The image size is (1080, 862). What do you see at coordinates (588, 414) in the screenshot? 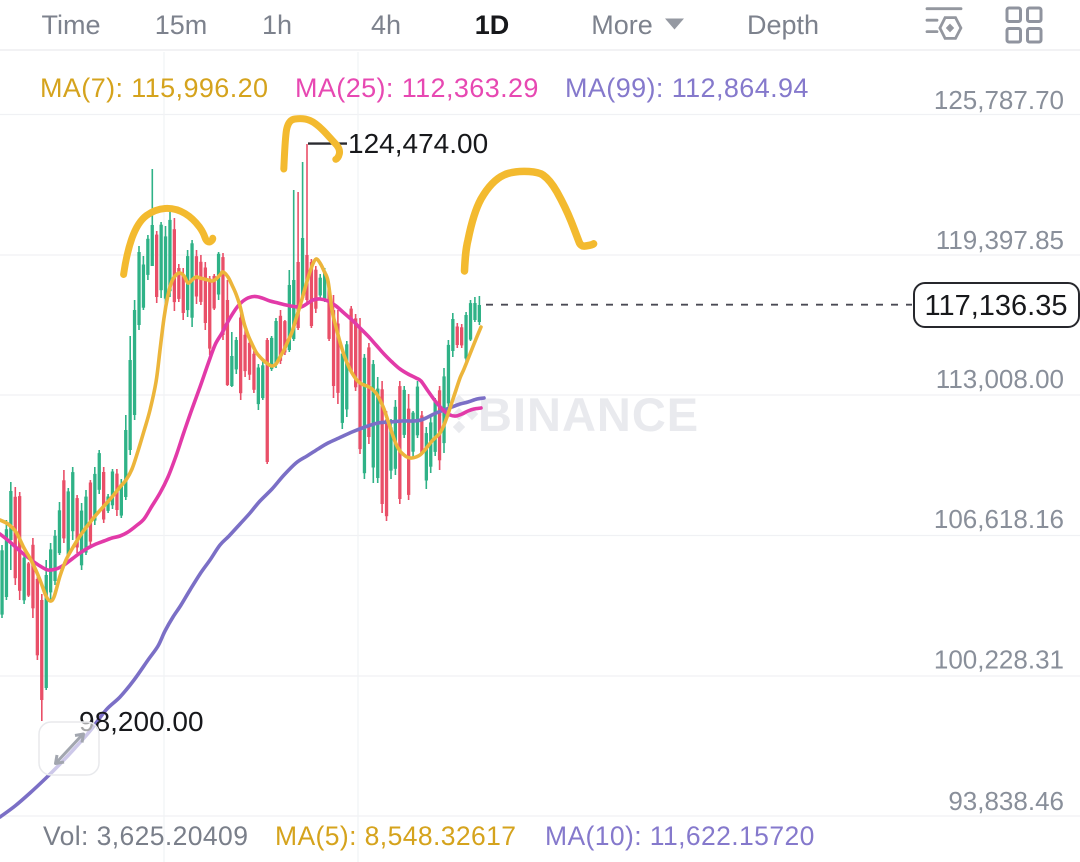
I see `svg-text: BINANCE` at bounding box center [588, 414].